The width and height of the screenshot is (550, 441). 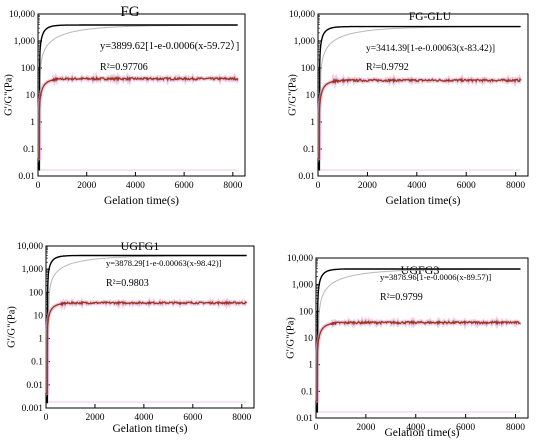 I want to click on r-squared: R²=0.9799, so click(x=401, y=297).